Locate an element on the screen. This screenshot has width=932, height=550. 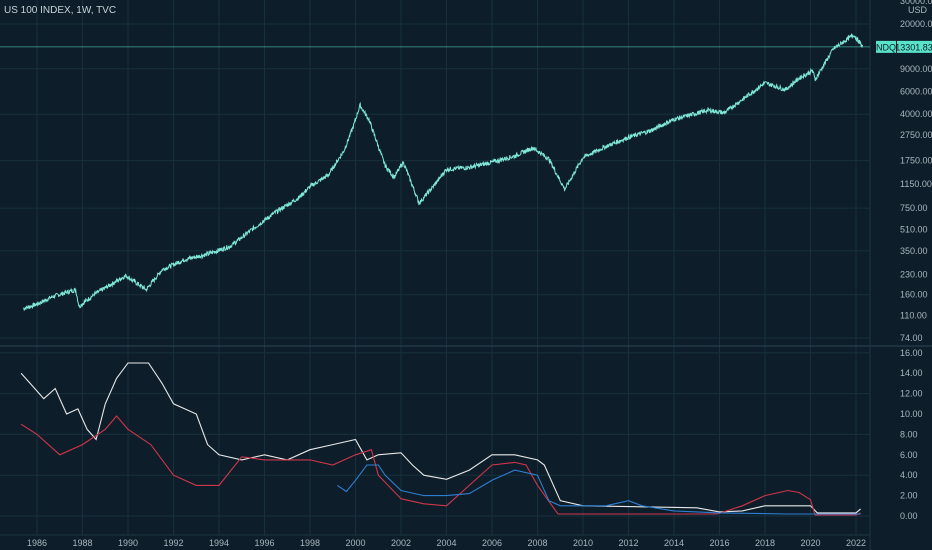
rate-axis-tick: 12.00 is located at coordinates (911, 394).